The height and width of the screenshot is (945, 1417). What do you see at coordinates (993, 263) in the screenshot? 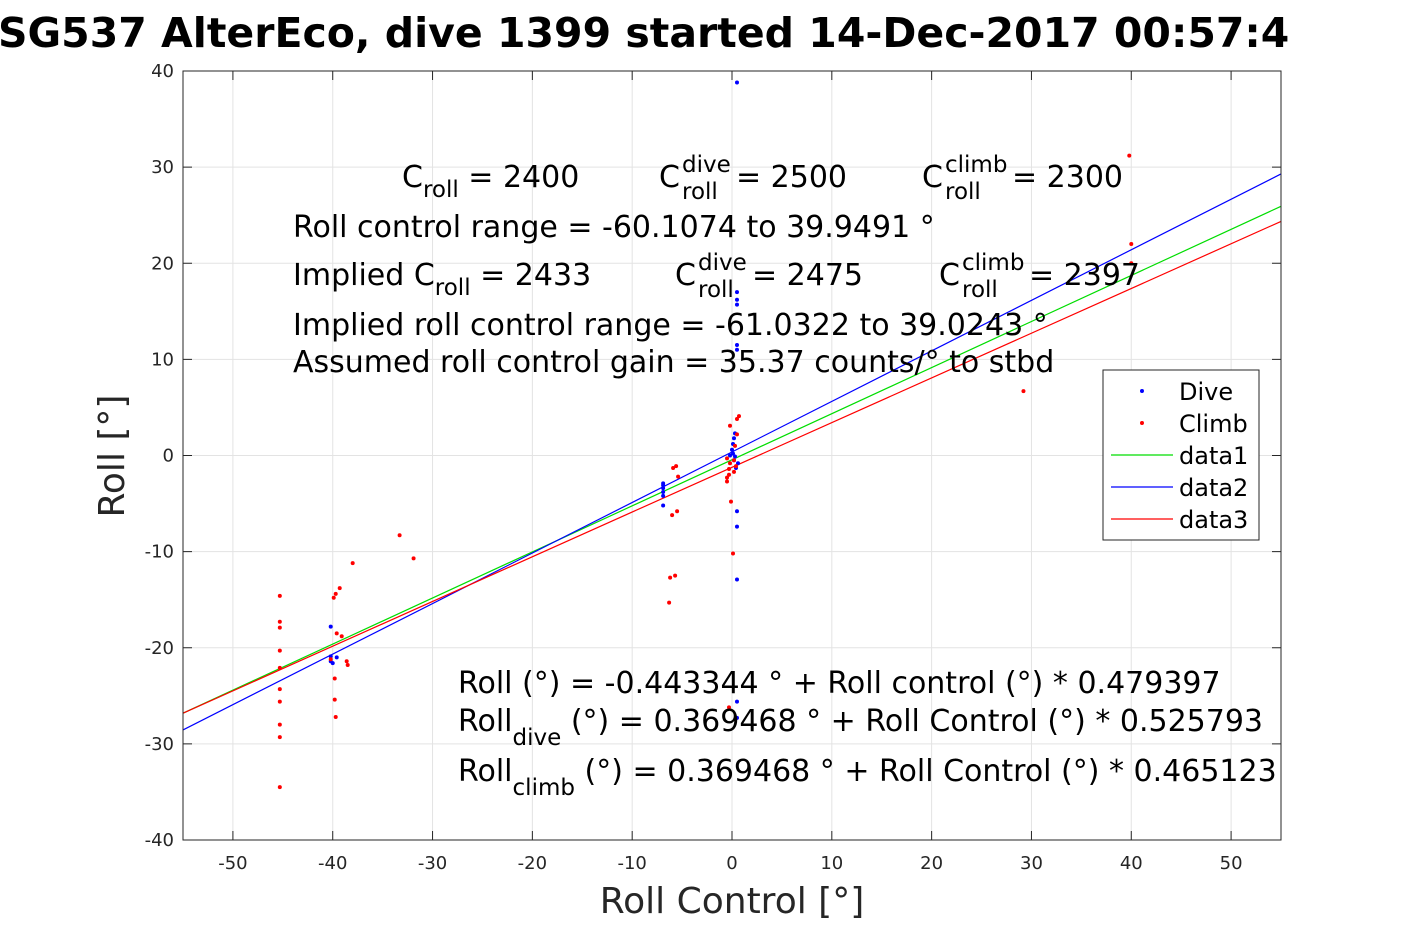
I see `implied-c-climb-sup: climb` at bounding box center [993, 263].